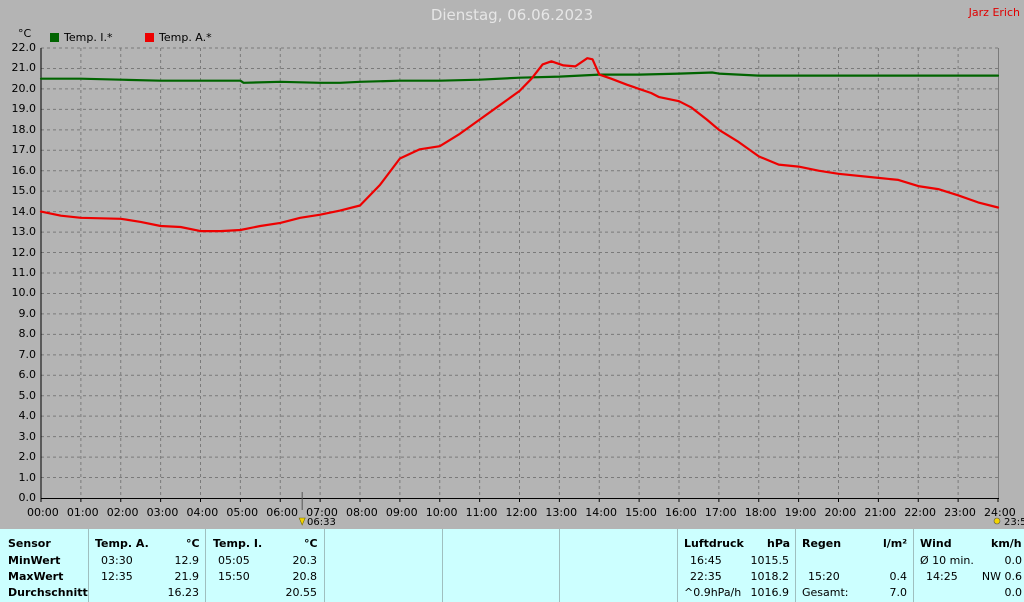 The image size is (1024, 602). Describe the element at coordinates (27, 354) in the screenshot. I see `y-tick-label: 7.0` at that location.